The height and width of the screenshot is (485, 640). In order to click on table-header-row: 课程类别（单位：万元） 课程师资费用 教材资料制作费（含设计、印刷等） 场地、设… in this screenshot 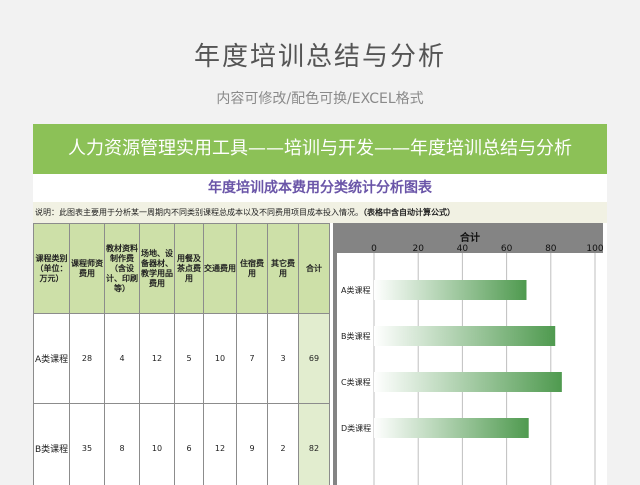, I will do `click(181, 268)`.